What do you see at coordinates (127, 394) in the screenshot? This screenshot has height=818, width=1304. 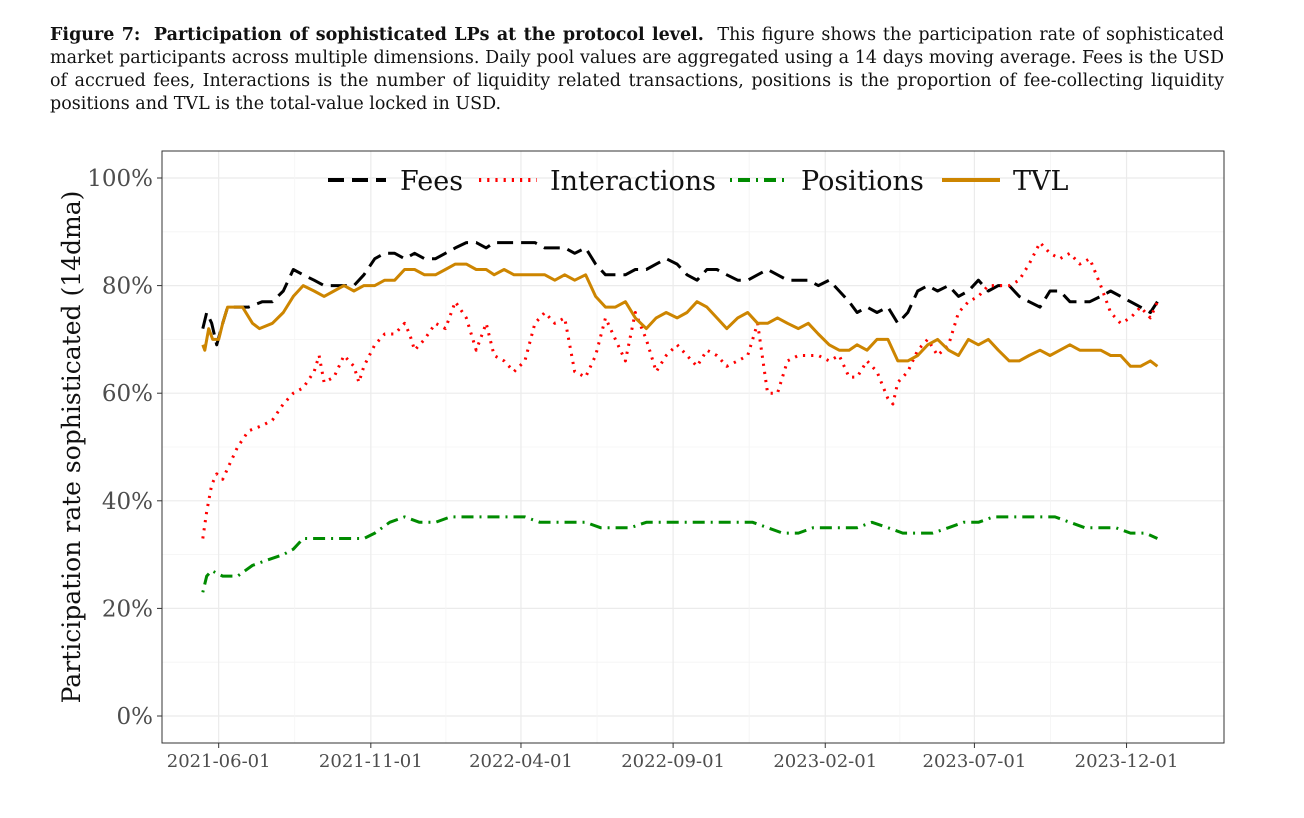 I see `y-tick-label: 60%` at bounding box center [127, 394].